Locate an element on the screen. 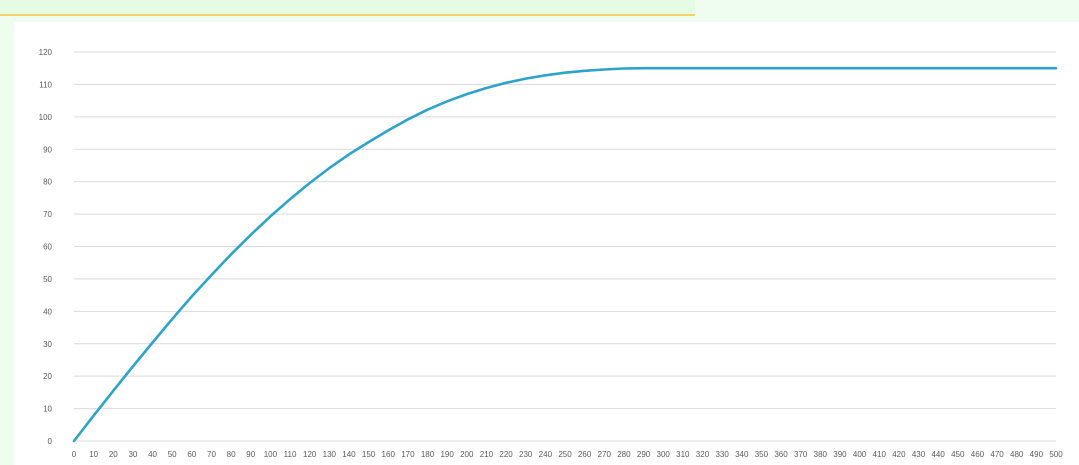 The height and width of the screenshot is (465, 1079). x-tick-label: 270 is located at coordinates (605, 454).